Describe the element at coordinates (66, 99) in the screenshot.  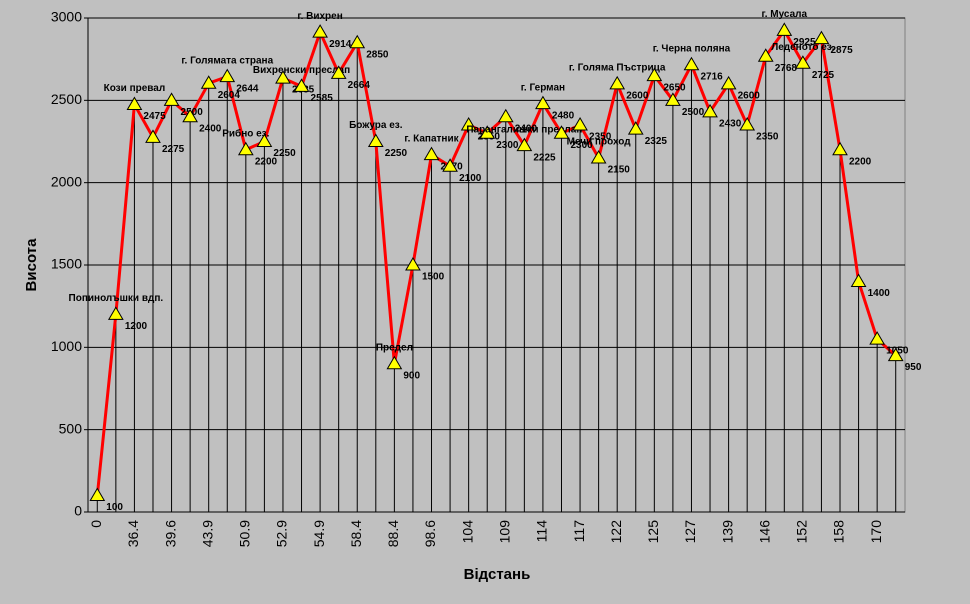
I see `y-tick-label: 2500` at that location.